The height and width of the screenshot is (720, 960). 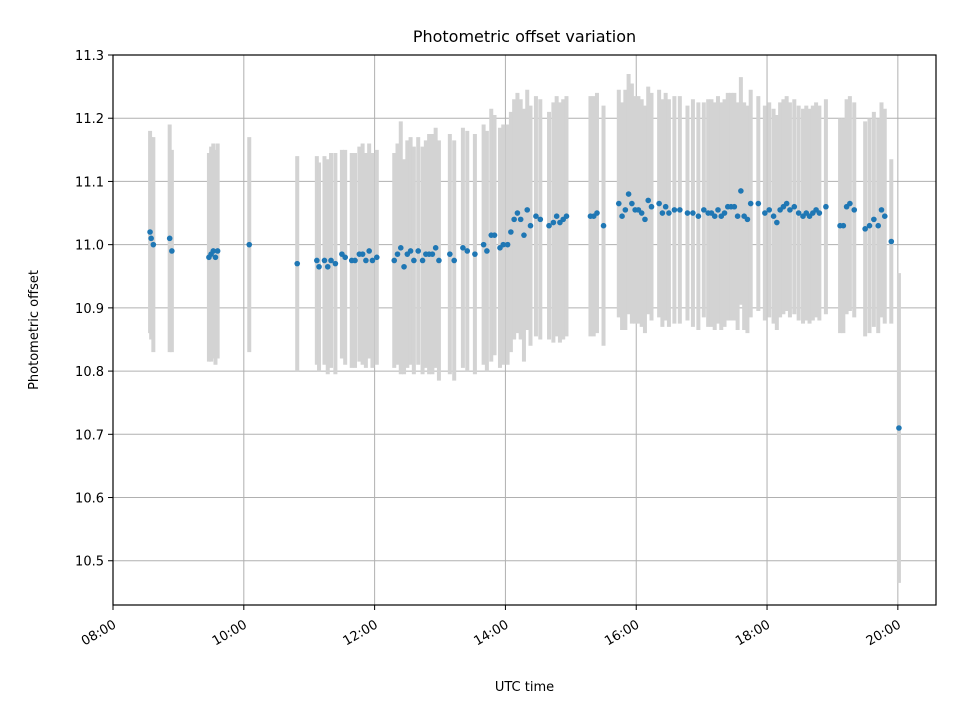 I want to click on y-tick-label: 10.6, so click(x=89, y=499).